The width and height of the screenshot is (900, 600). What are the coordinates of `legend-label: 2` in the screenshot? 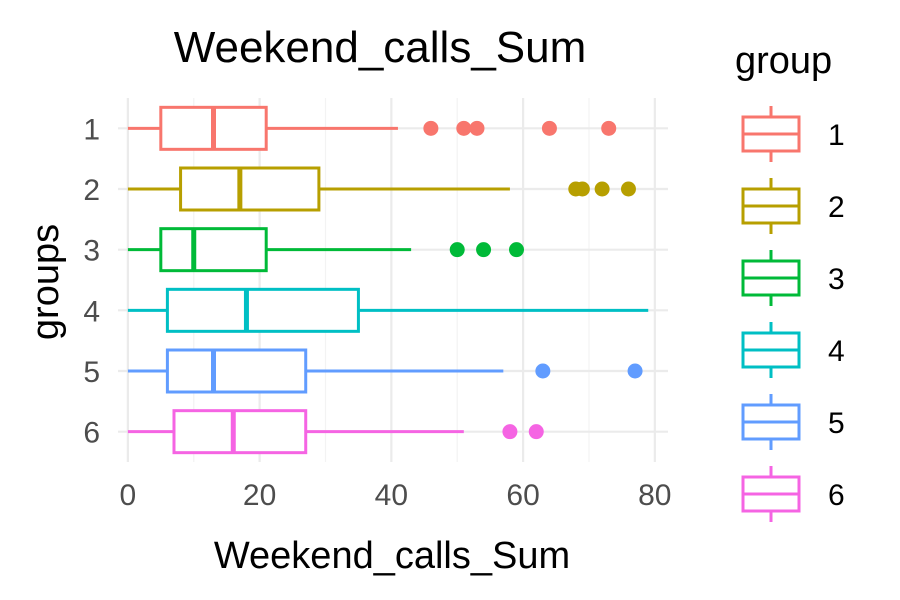 It's located at (836, 207).